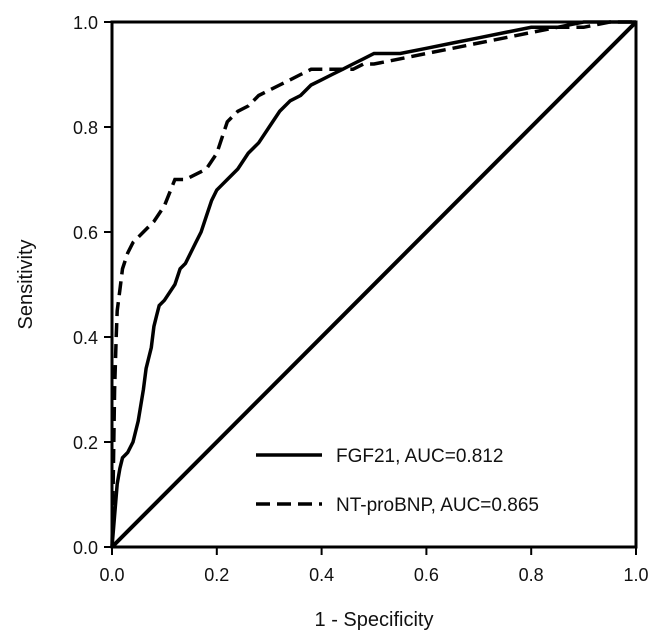 This screenshot has height=633, width=654. I want to click on y-tick-label: 0.6, so click(85, 233).